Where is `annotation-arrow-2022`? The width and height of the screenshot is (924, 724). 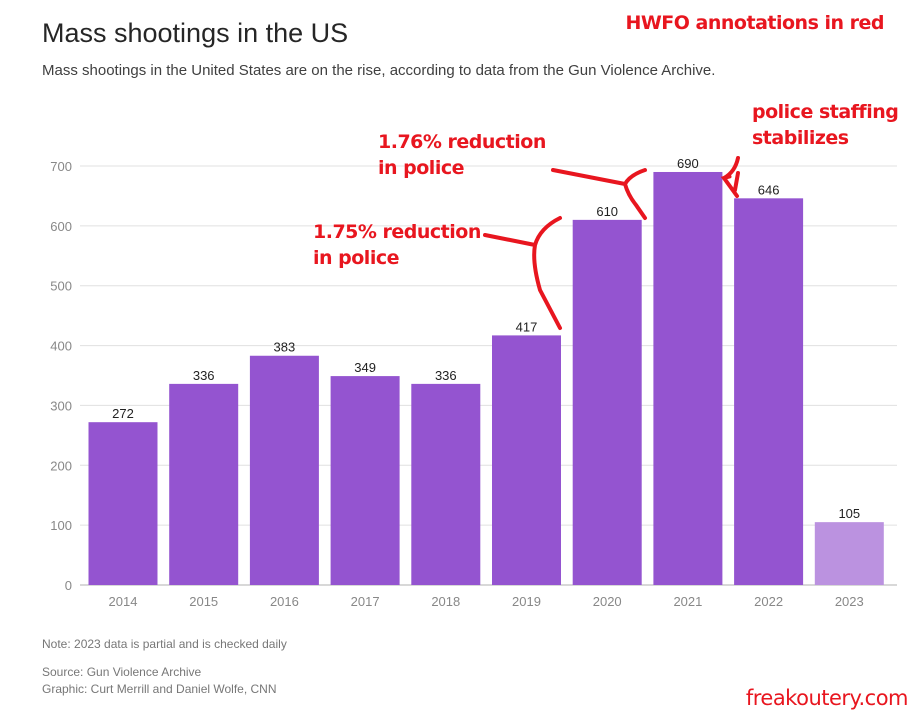
annotation-arrow-2022 is located at coordinates (730, 177).